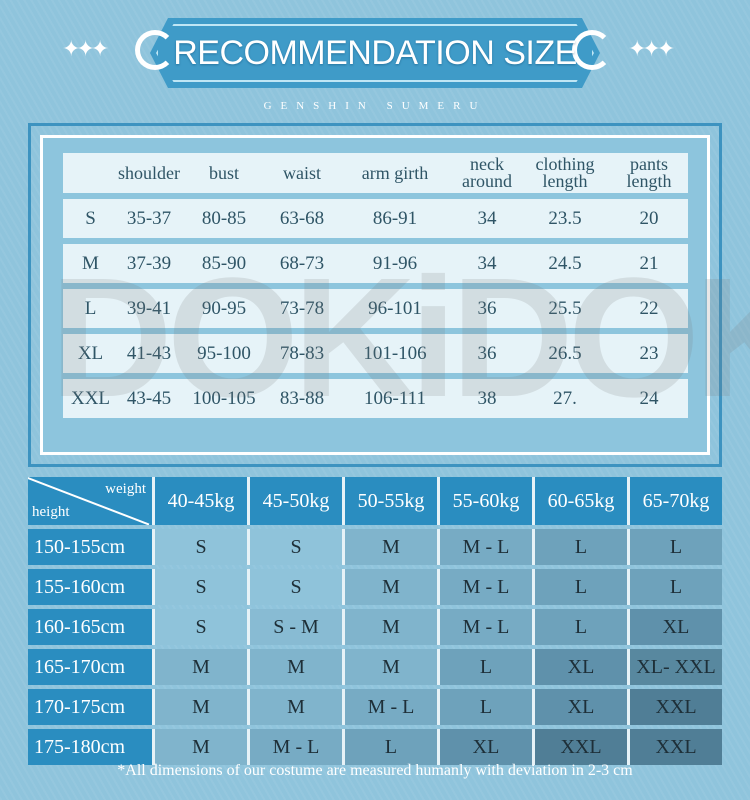 This screenshot has height=800, width=750. What do you see at coordinates (395, 353) in the screenshot?
I see `table-cell: 101-106` at bounding box center [395, 353].